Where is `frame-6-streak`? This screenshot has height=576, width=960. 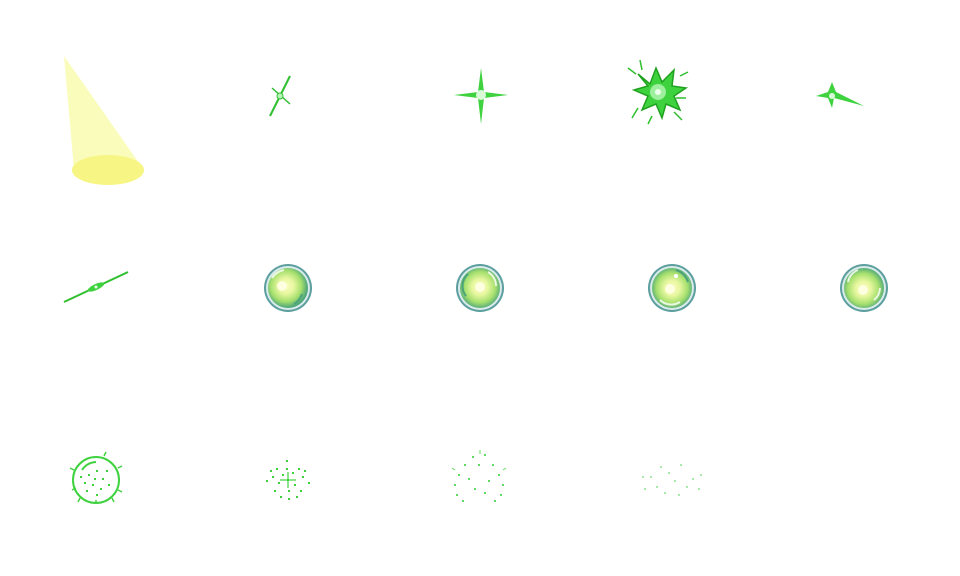 frame-6-streak is located at coordinates (96, 288).